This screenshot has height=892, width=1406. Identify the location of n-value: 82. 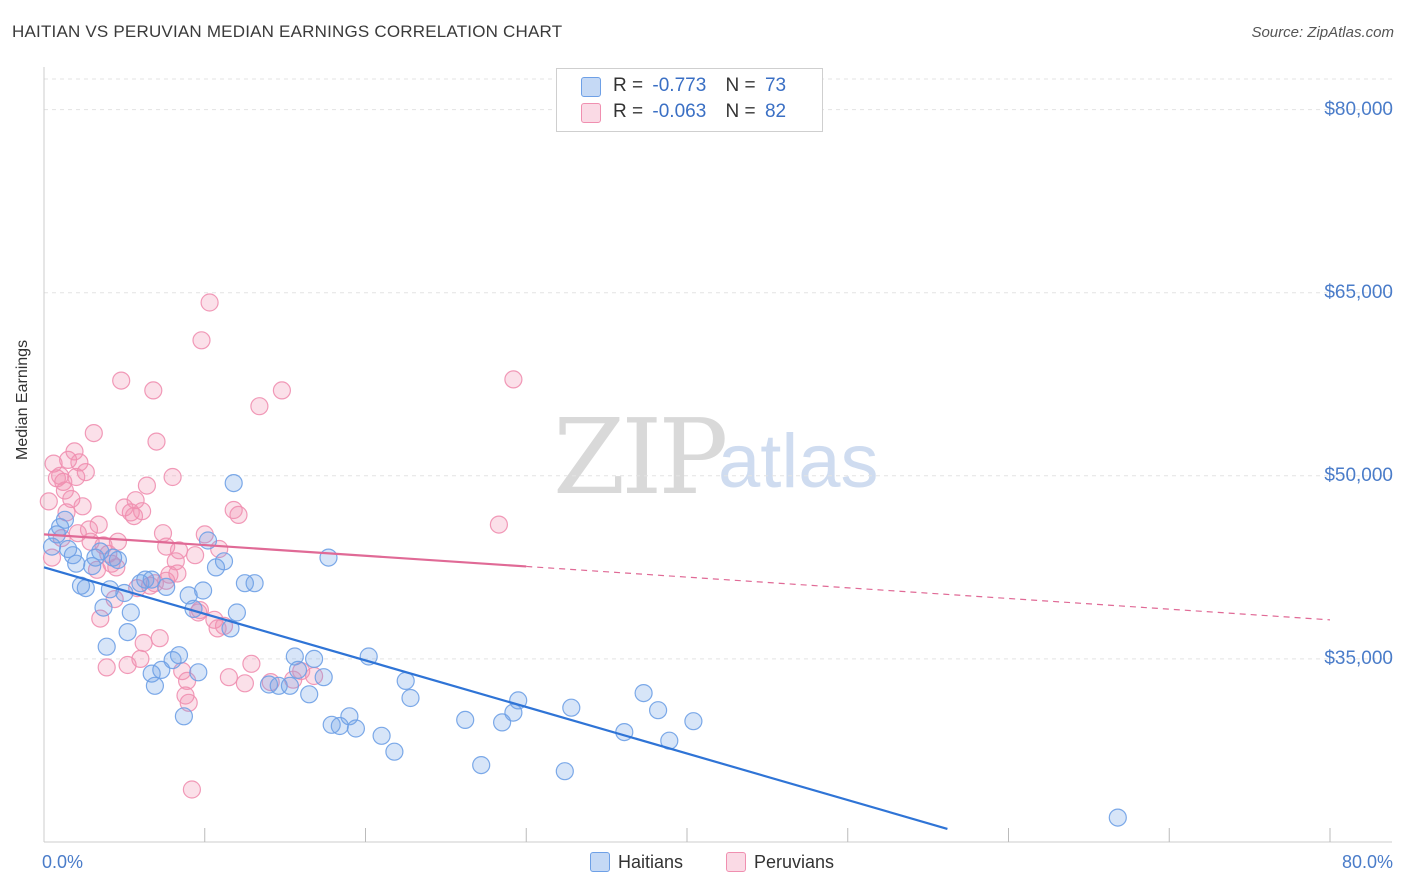
(775, 111).